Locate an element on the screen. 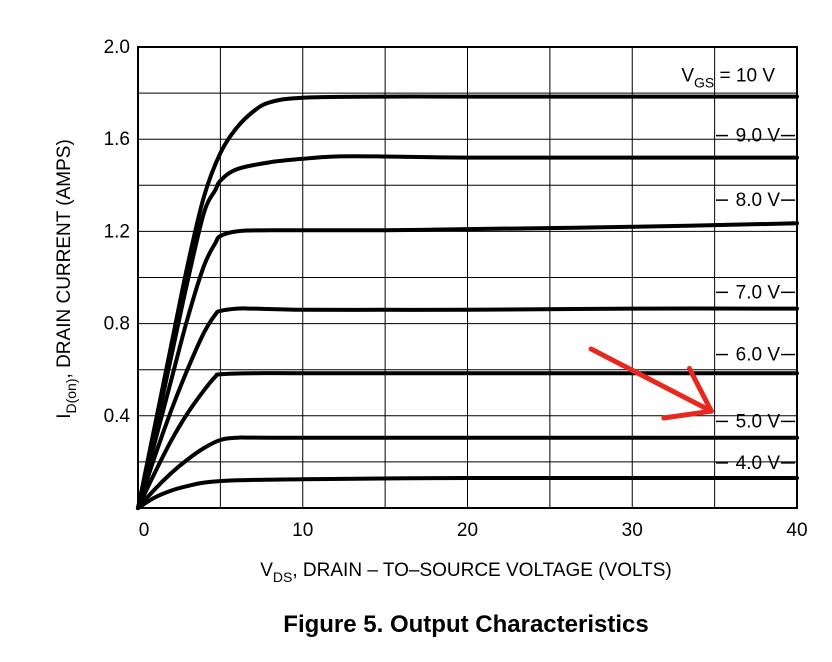 The width and height of the screenshot is (832, 662). series-label: 4.0 V is located at coordinates (755, 463).